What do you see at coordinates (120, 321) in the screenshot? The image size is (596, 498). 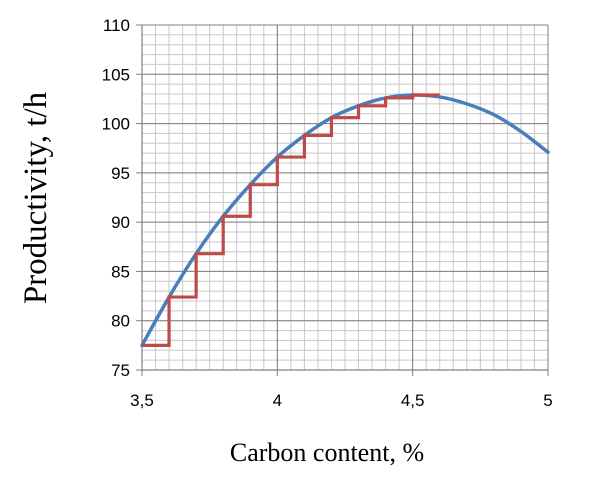 I see `y-tick-label: 80` at bounding box center [120, 321].